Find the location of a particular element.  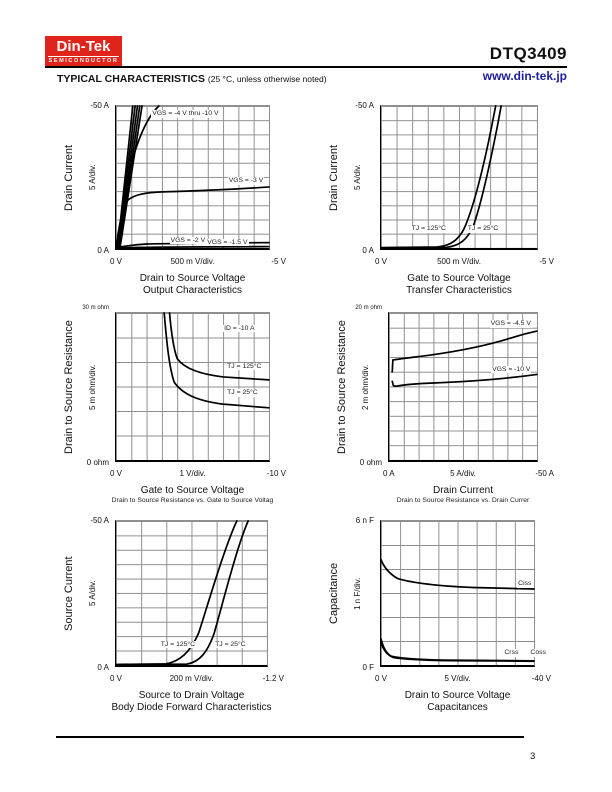

chart-title: Drain to Source Voltage Capacitances is located at coordinates (458, 701).